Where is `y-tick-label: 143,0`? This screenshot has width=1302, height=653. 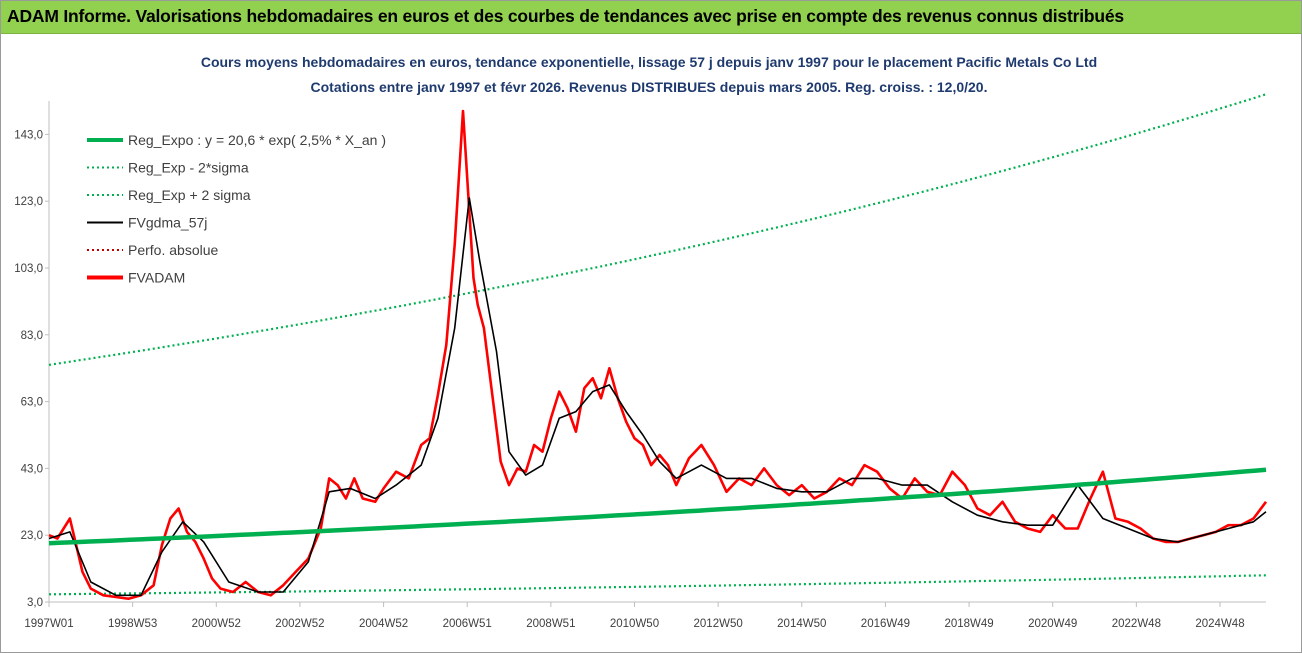 y-tick-label: 143,0 is located at coordinates (28, 135).